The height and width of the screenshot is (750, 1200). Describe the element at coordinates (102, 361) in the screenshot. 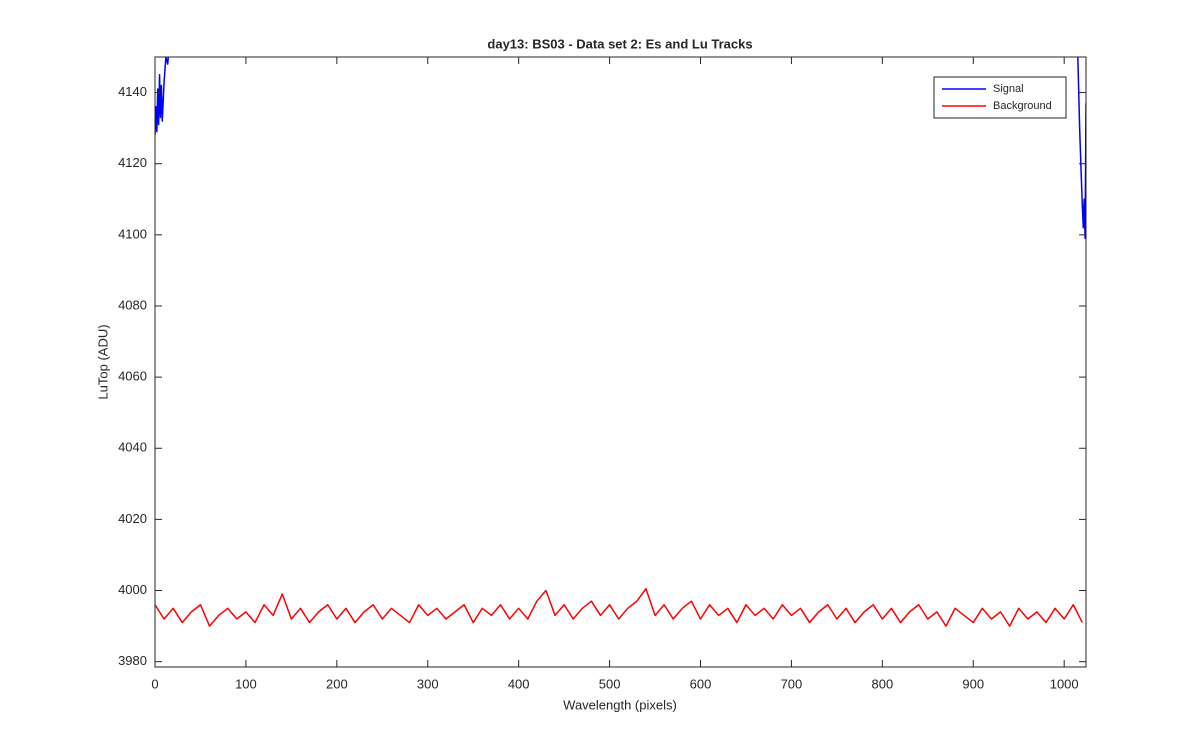

I see `y-axis-label: LuTop (ADU)` at that location.